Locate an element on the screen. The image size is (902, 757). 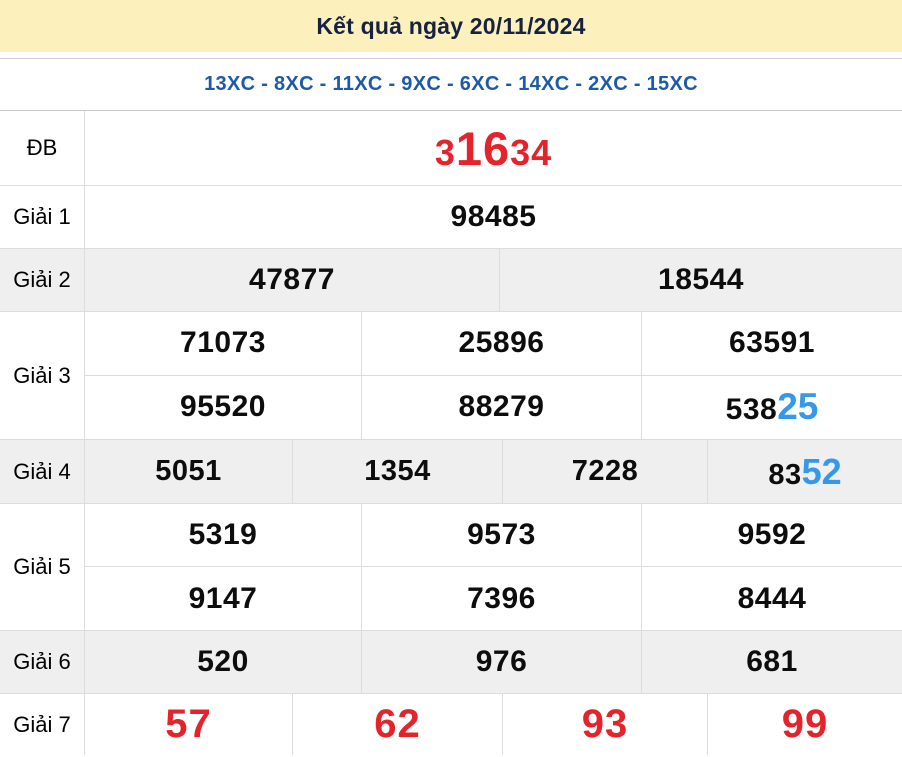
prize-number: 71073 is located at coordinates (223, 343).